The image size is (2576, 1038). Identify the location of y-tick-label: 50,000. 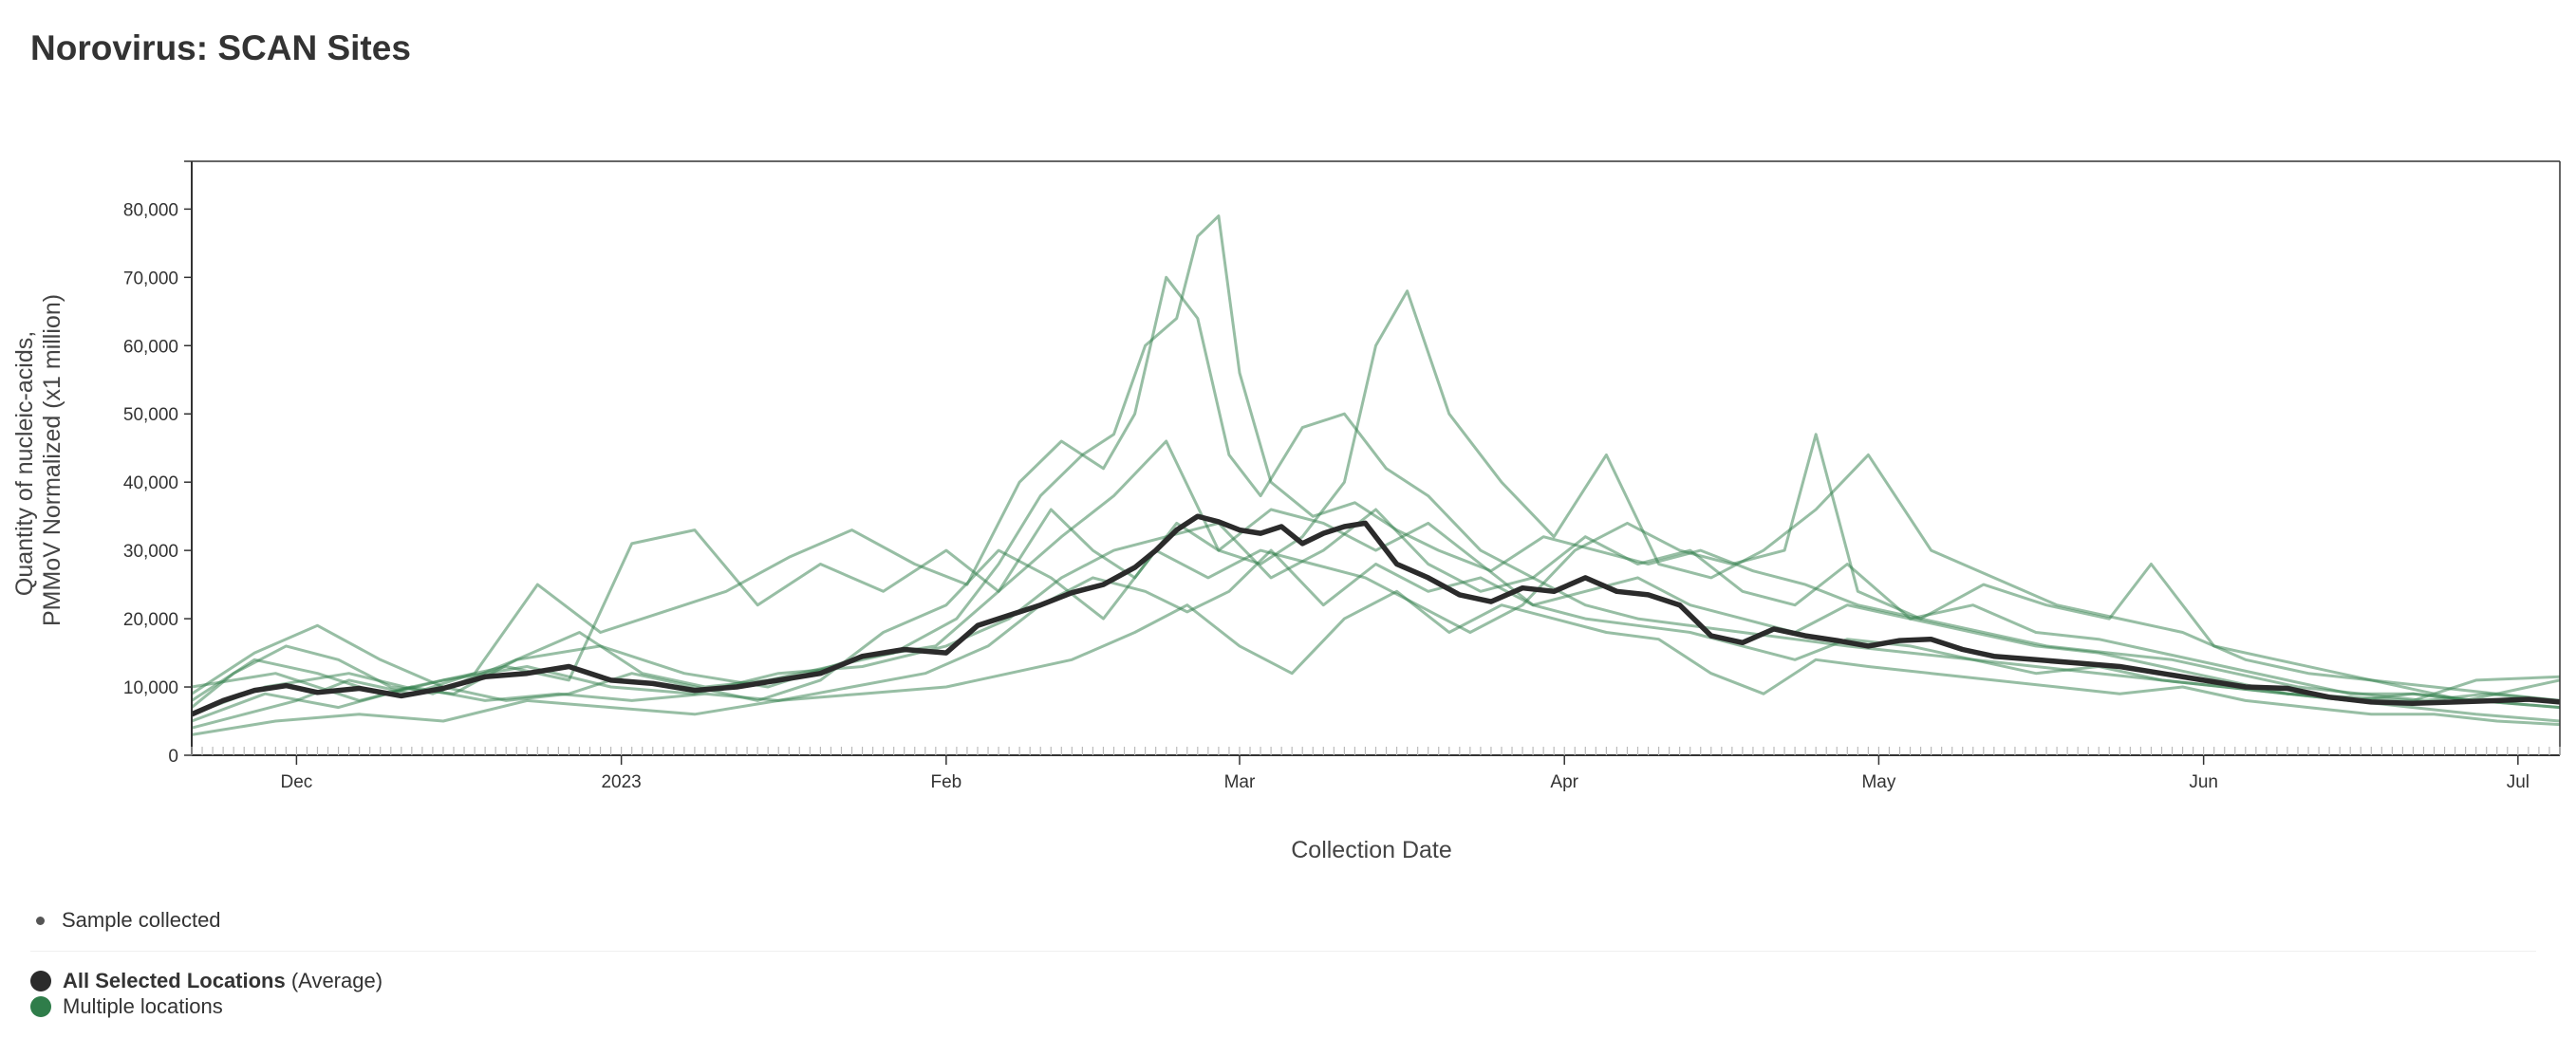
(150, 415).